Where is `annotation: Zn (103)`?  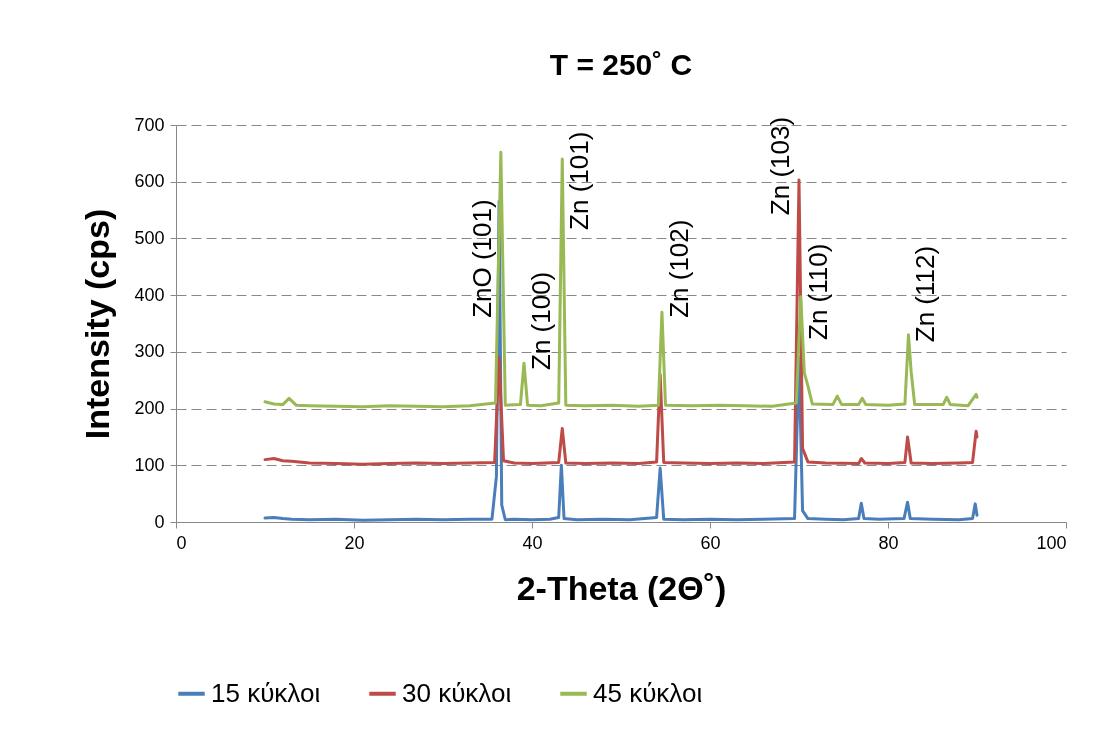 annotation: Zn (103) is located at coordinates (780, 166).